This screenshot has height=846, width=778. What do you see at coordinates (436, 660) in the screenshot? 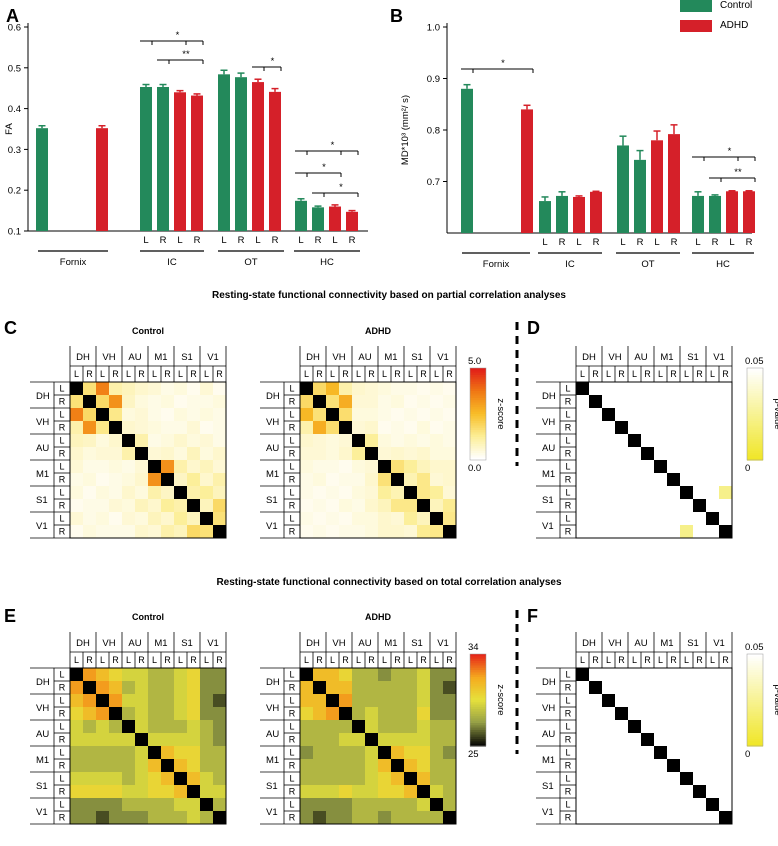
I see `column-side-label: L` at bounding box center [436, 660].